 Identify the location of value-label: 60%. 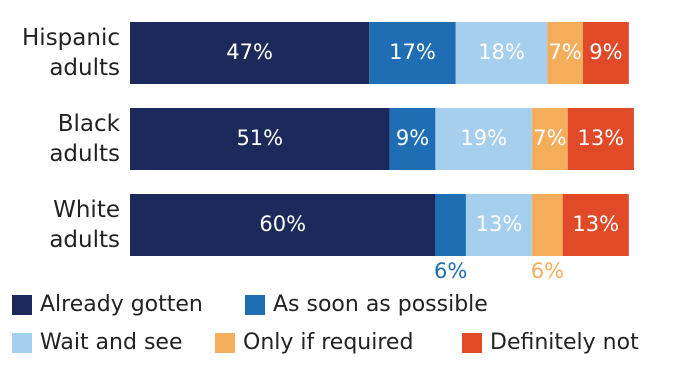
(282, 224).